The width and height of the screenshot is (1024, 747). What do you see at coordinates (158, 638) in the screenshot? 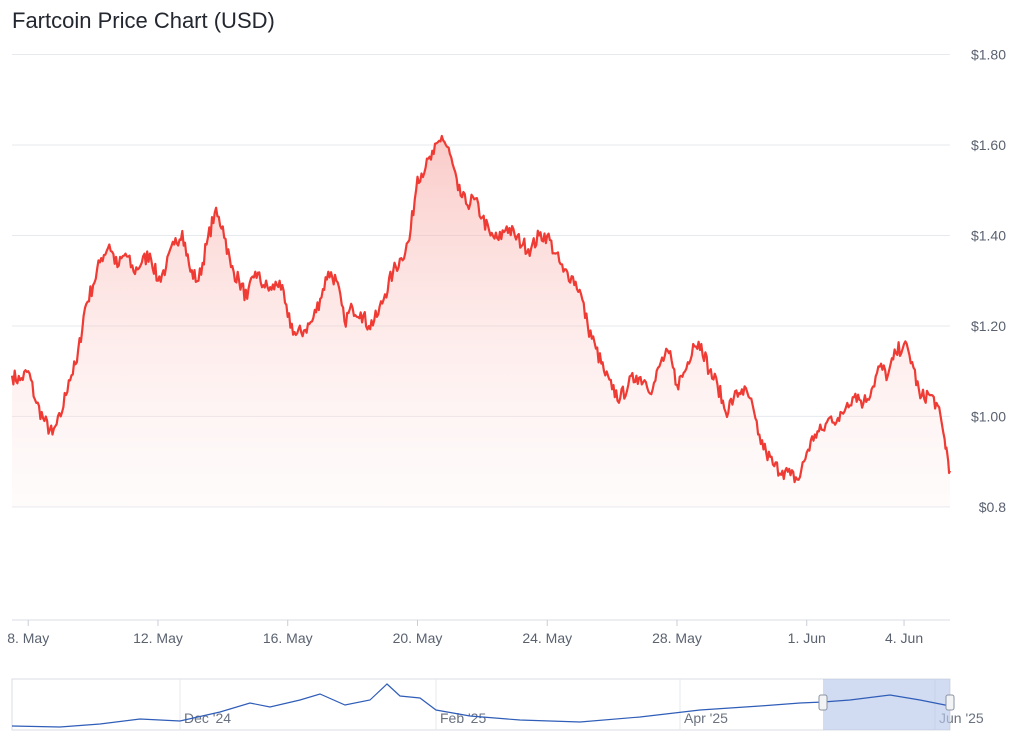
I see `x-tick-label: 12. May` at bounding box center [158, 638].